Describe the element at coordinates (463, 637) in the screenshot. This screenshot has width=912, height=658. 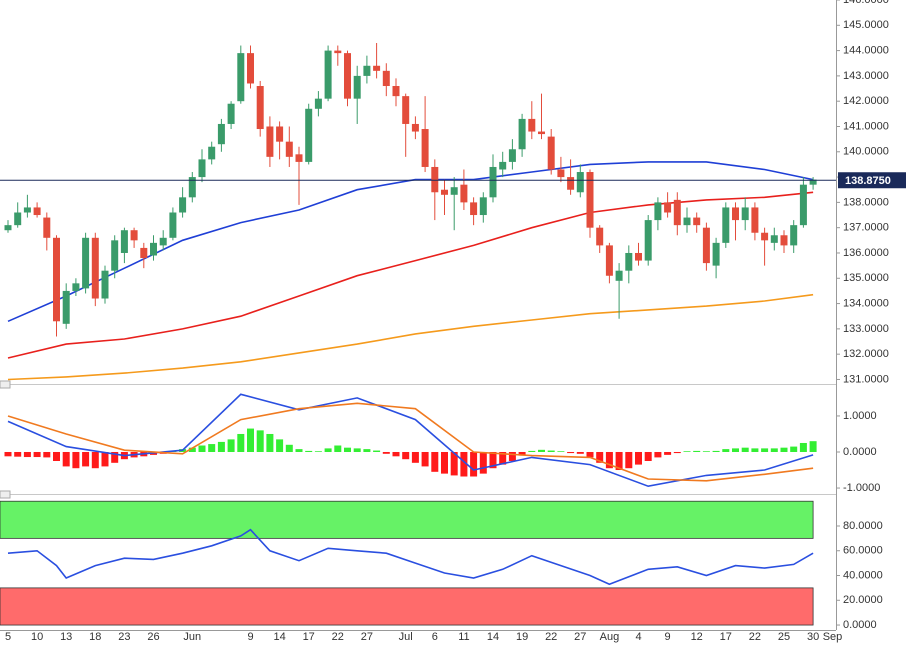
I see `x-tick-label: 11` at that location.